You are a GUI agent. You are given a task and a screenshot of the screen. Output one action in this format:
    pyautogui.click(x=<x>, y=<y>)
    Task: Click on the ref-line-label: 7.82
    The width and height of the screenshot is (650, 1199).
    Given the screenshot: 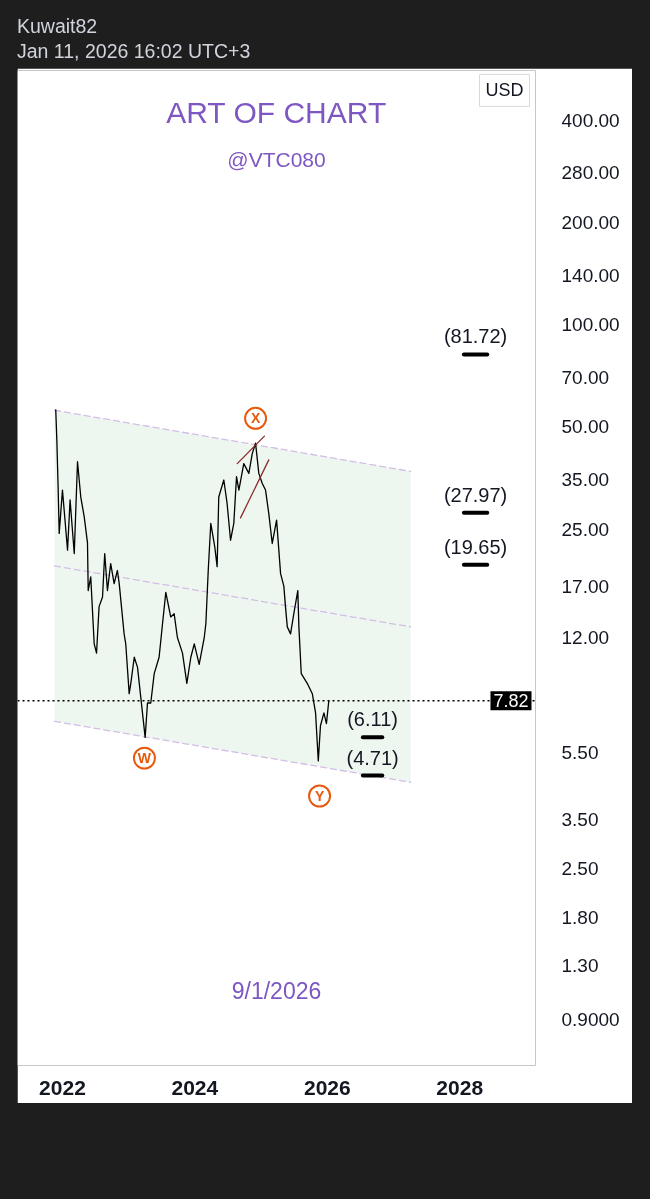 What is the action you would take?
    pyautogui.click(x=511, y=701)
    